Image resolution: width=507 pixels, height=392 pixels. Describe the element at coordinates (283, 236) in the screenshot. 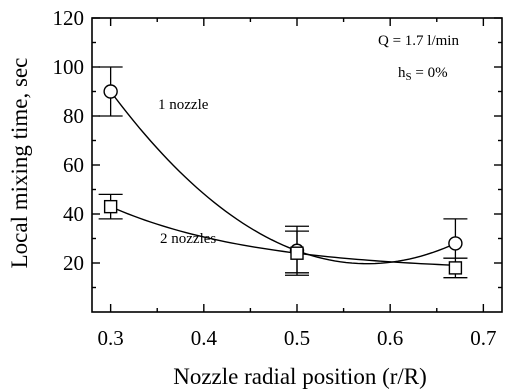

I see `fit-curve-2-nozzles` at that location.